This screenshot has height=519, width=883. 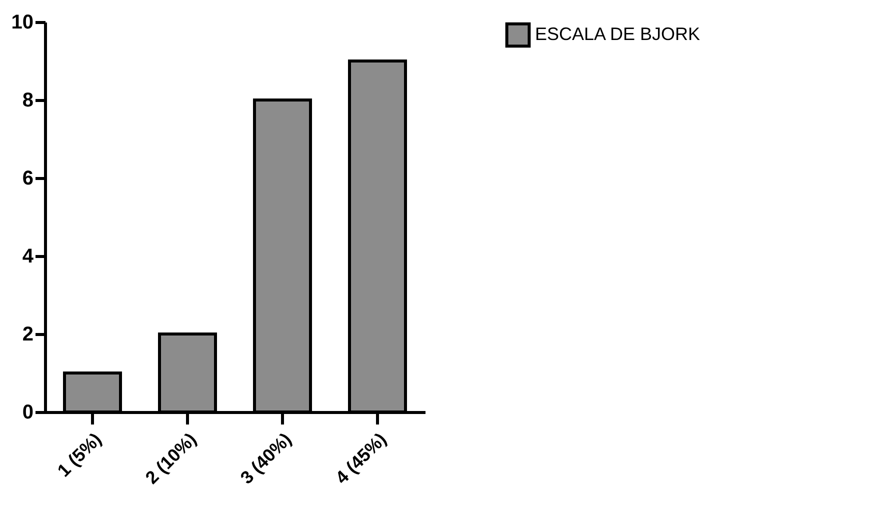 What do you see at coordinates (617, 34) in the screenshot?
I see `legend-label: ESCALA DE BJORK` at bounding box center [617, 34].